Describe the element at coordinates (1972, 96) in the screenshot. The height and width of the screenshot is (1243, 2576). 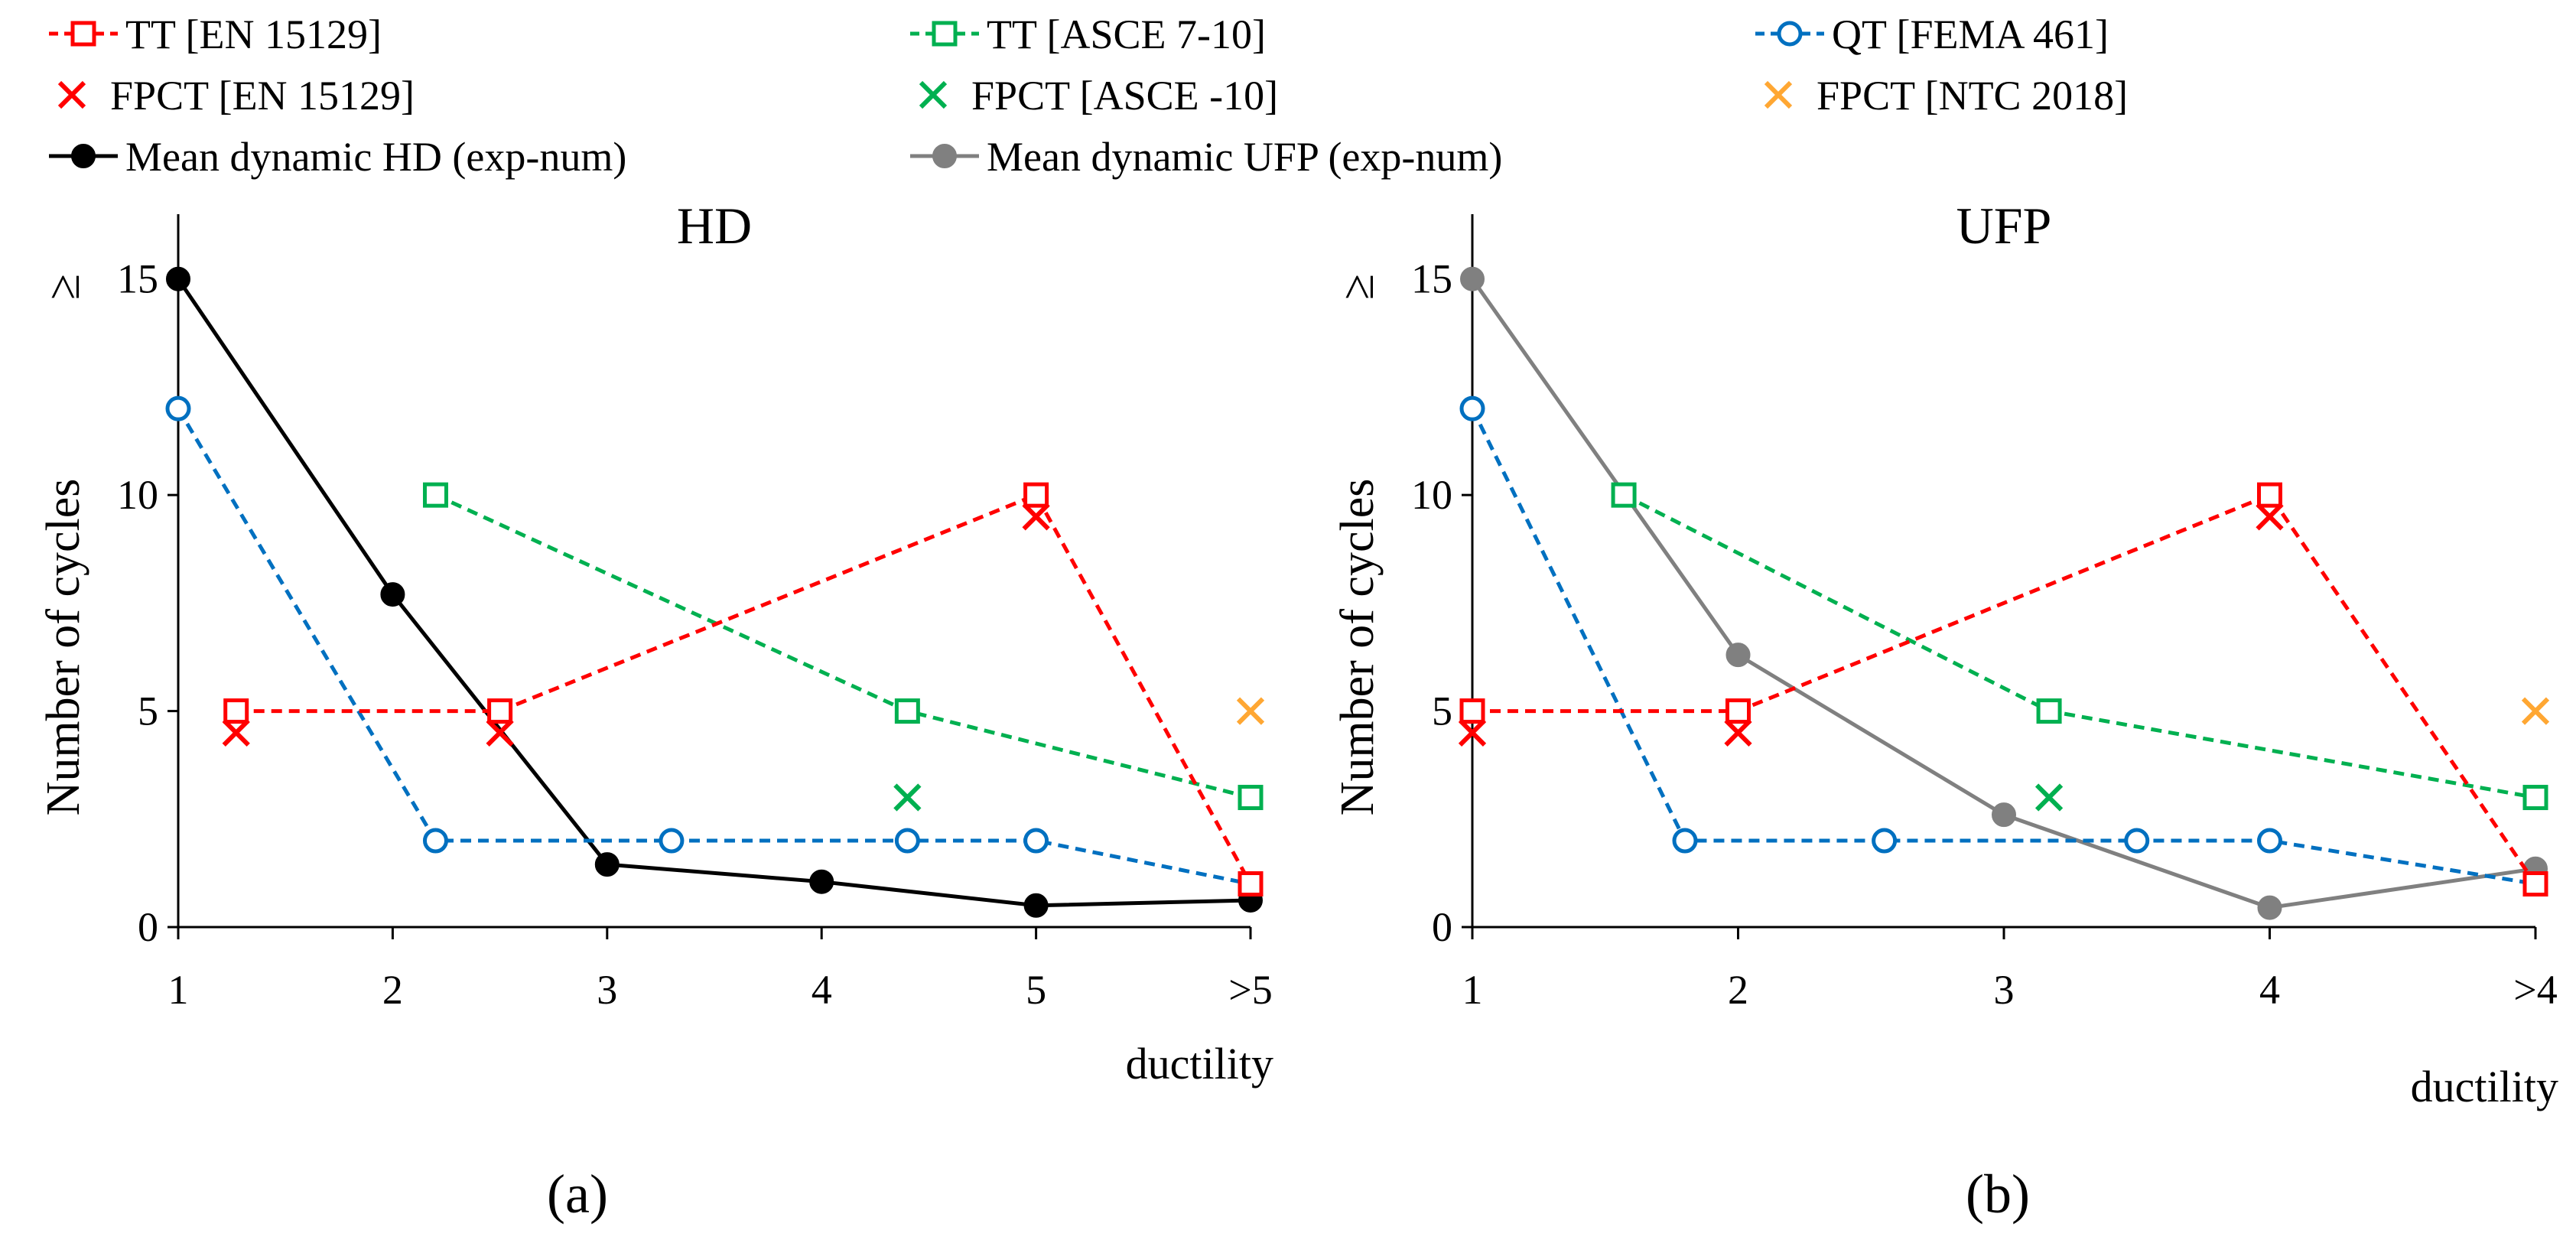
I see `legend-label-fpct_ntc: FPCT [NTC 2018]` at that location.